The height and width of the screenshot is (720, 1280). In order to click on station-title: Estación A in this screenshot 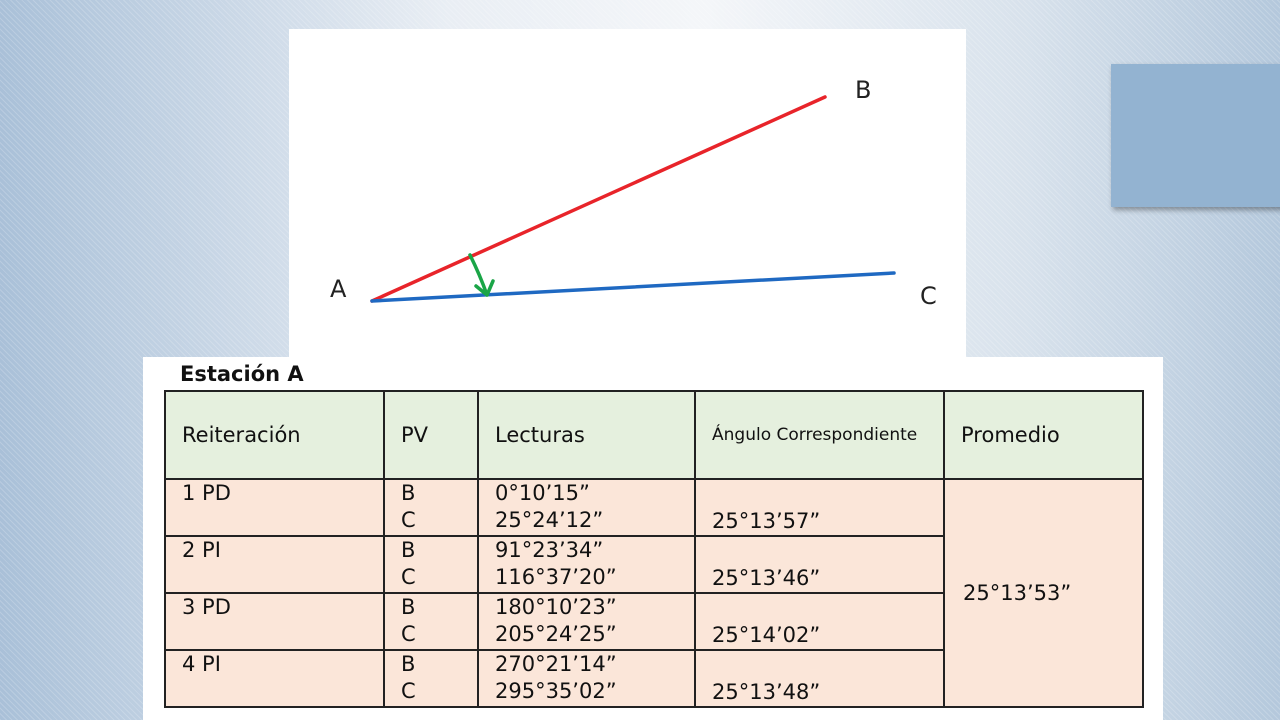, I will do `click(242, 374)`.